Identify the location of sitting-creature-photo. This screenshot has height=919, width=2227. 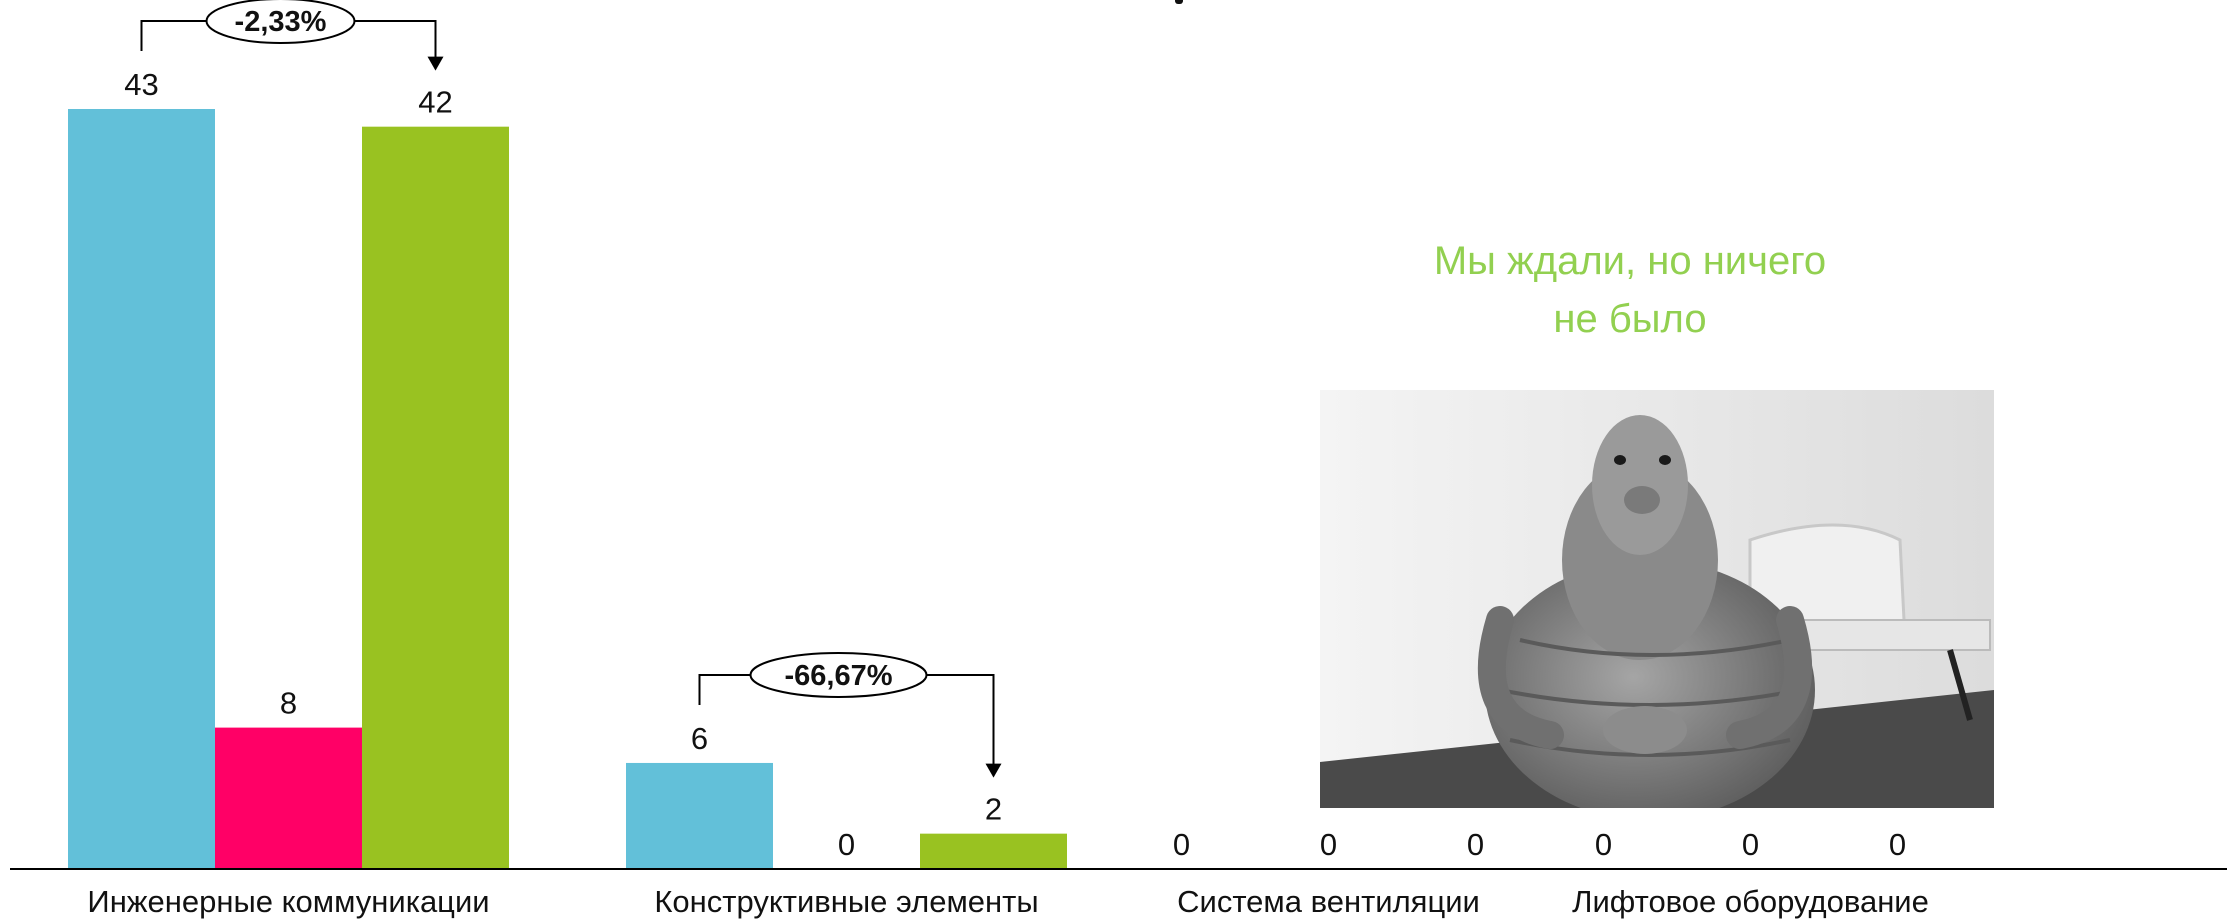
(1657, 599).